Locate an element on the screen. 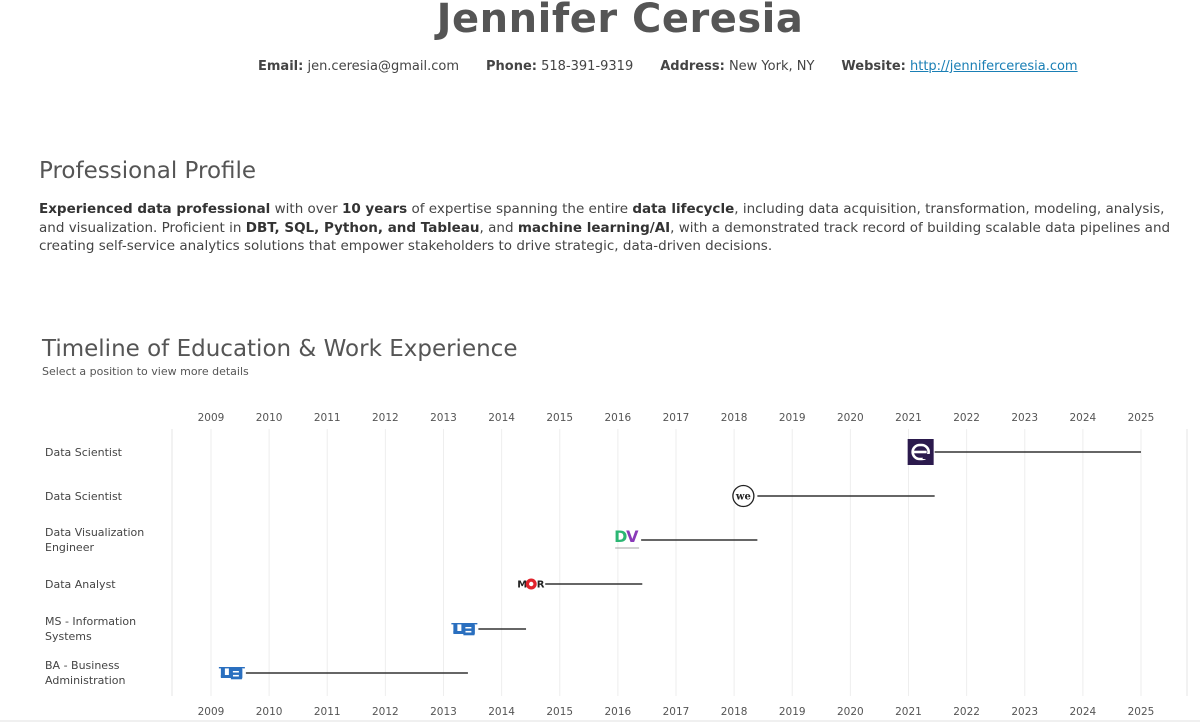 This screenshot has height=724, width=1200. bottom-tick-label: 2020 is located at coordinates (850, 712).